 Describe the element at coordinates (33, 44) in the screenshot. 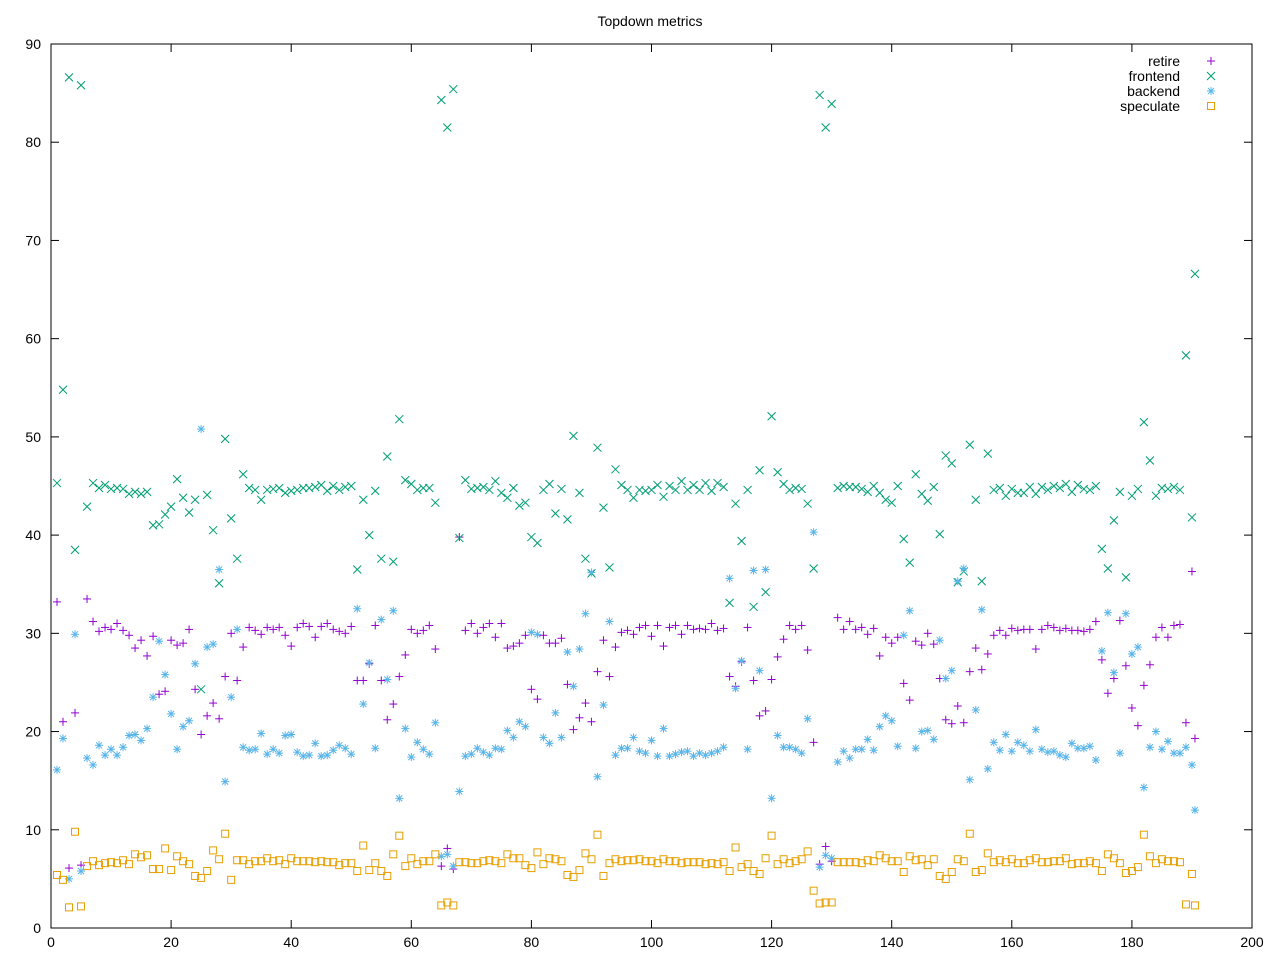

I see `y-tick-label: 90` at that location.